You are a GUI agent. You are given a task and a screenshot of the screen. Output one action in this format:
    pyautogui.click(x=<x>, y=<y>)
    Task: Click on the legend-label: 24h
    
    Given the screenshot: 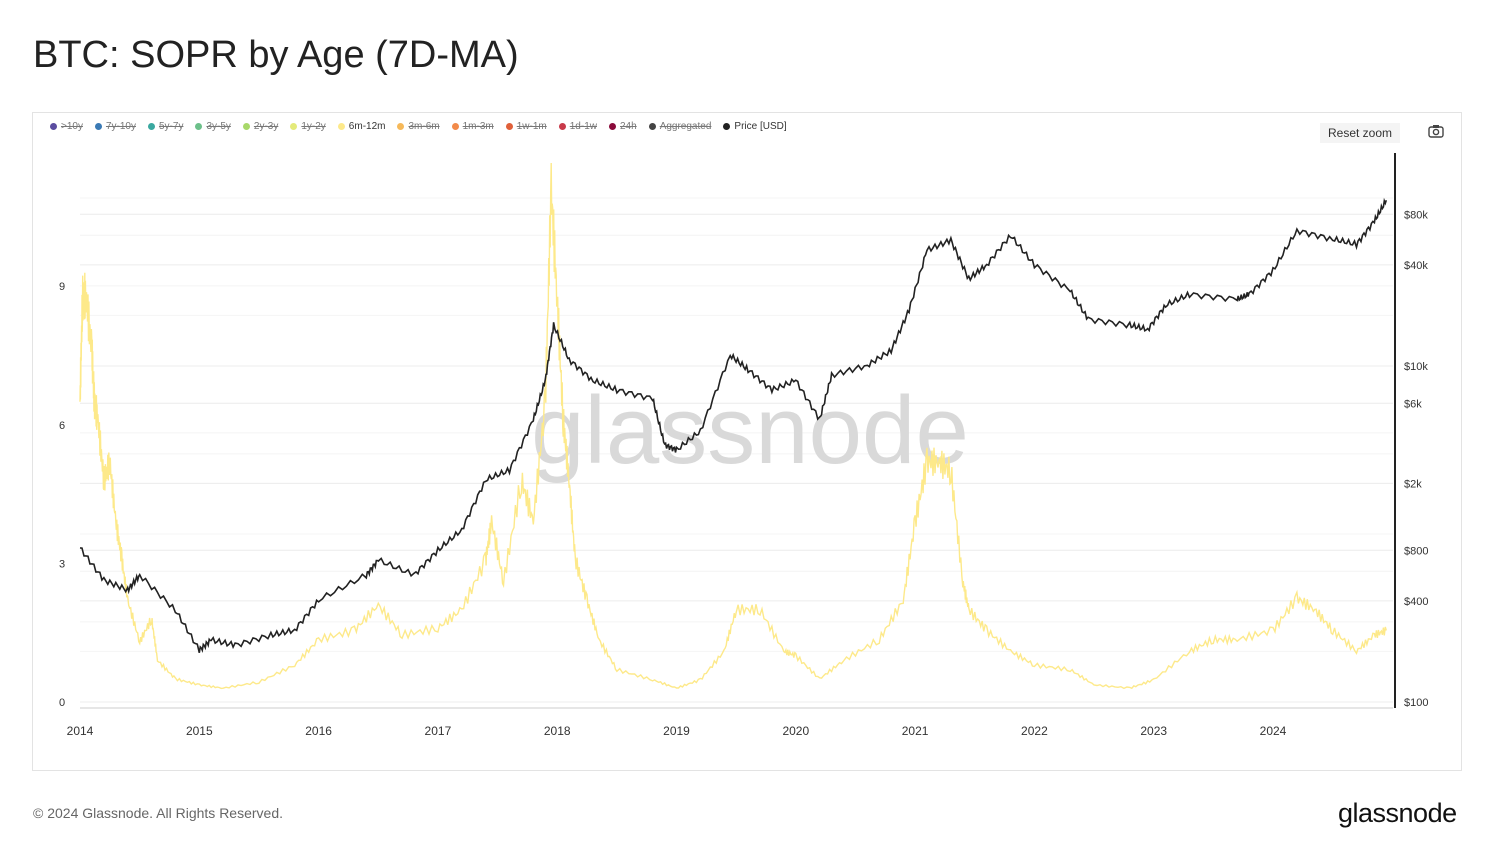 What is the action you would take?
    pyautogui.click(x=628, y=126)
    